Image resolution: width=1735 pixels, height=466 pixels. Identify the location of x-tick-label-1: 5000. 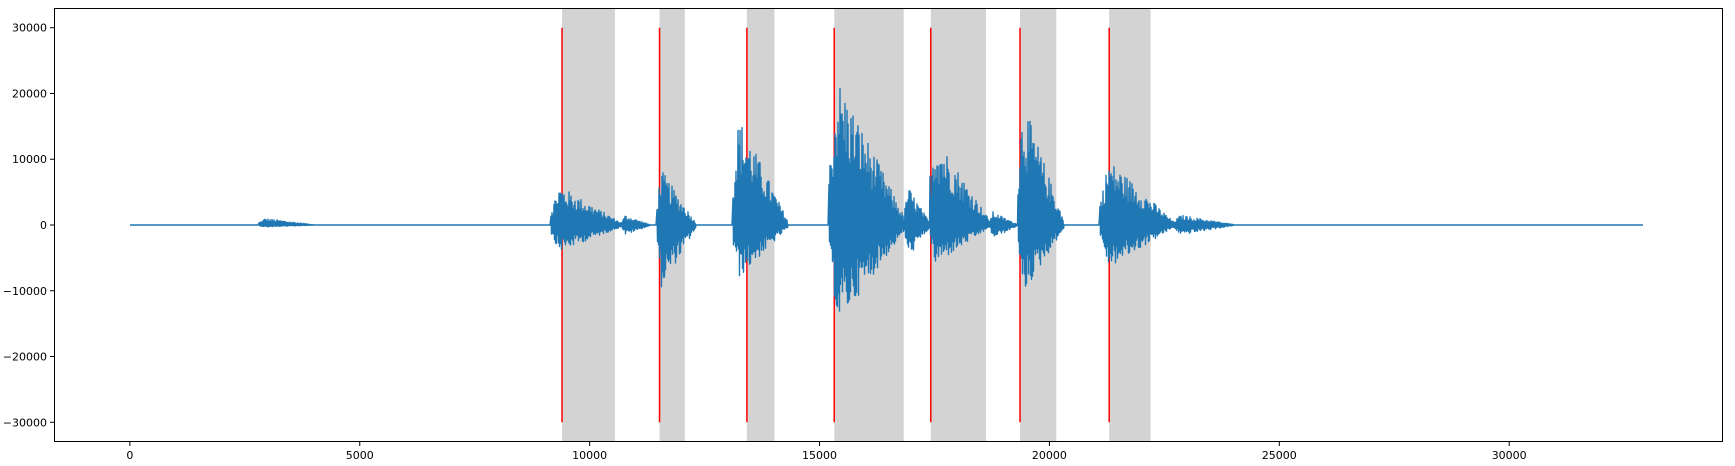
(360, 455).